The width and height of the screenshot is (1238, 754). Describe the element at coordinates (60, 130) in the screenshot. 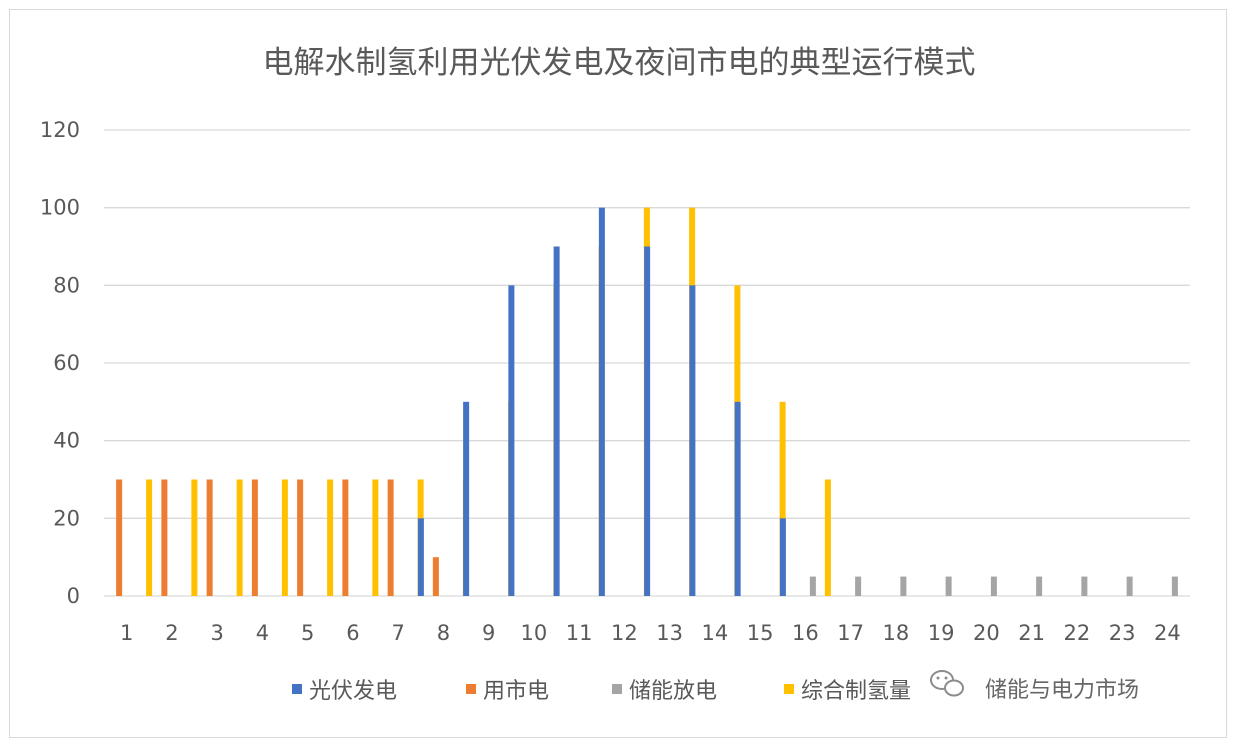

I see `y-tick-label: 120` at that location.